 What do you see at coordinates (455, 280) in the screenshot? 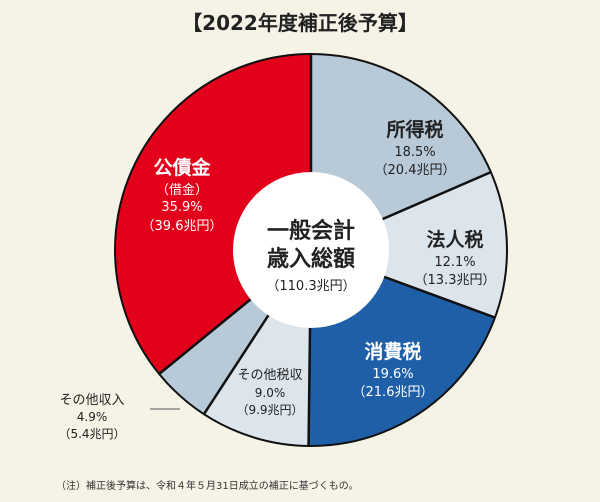
I see `slice-label-amount-1: （13.3兆円）` at bounding box center [455, 280].